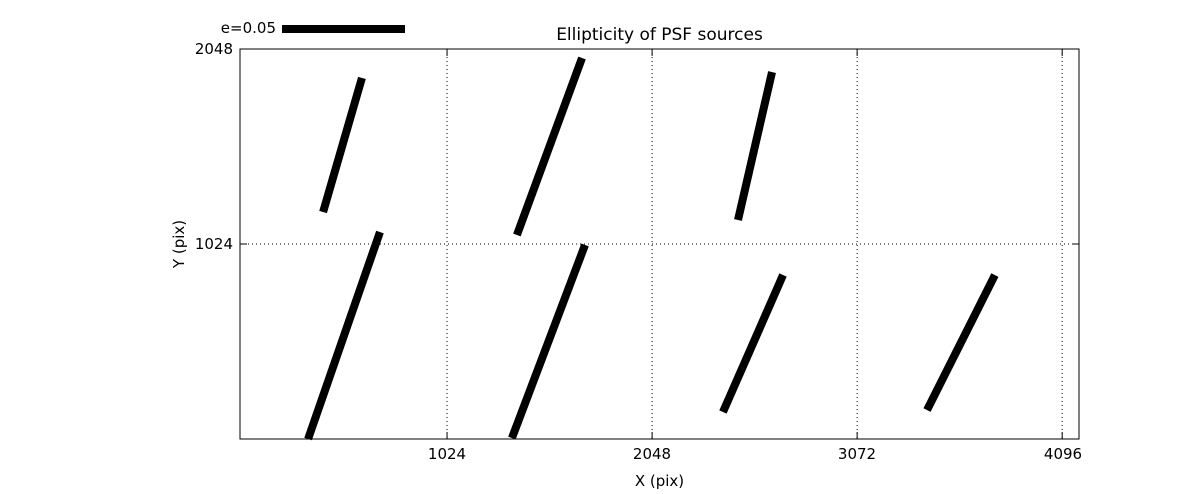  Describe the element at coordinates (1063, 454) in the screenshot. I see `x-tick-label-4096: 4096` at that location.